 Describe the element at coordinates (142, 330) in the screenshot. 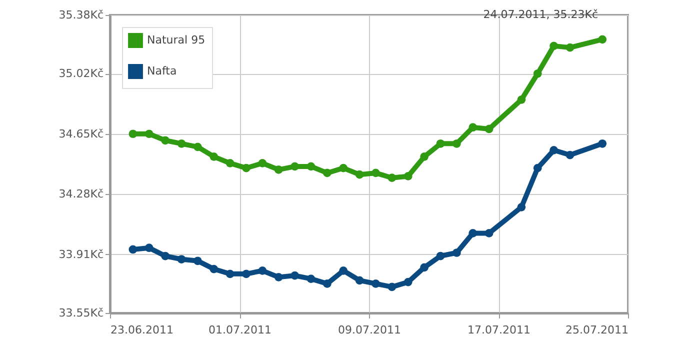

I see `x-tick-label: 23.06.2011` at that location.